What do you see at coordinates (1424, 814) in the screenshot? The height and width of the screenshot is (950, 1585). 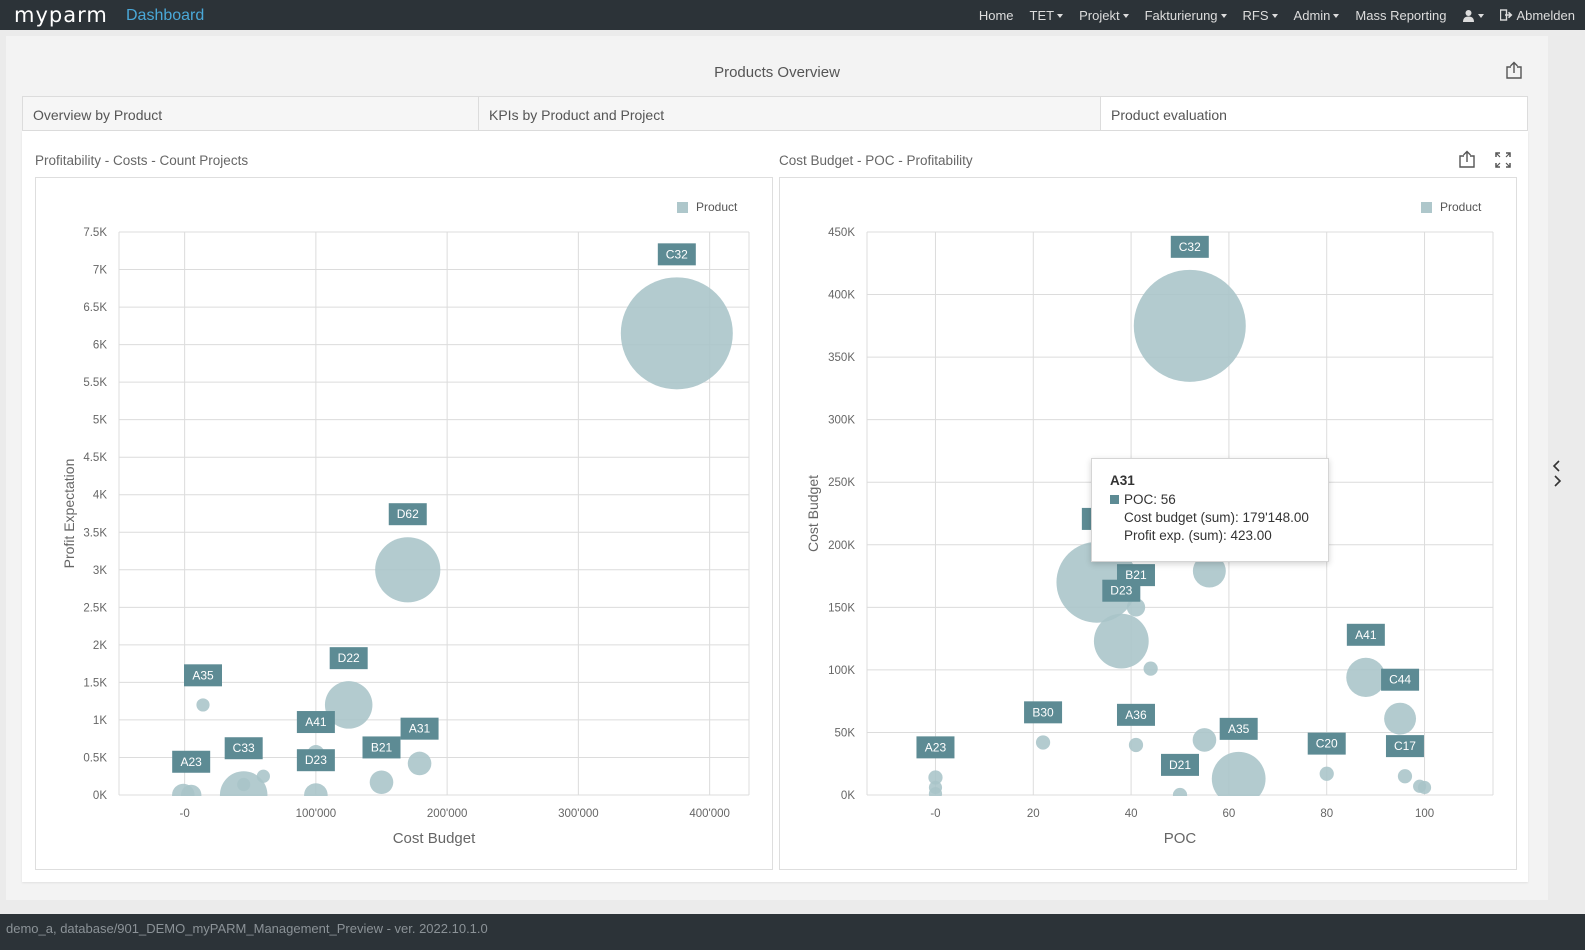 I see `x-tick-label: 100` at bounding box center [1424, 814].